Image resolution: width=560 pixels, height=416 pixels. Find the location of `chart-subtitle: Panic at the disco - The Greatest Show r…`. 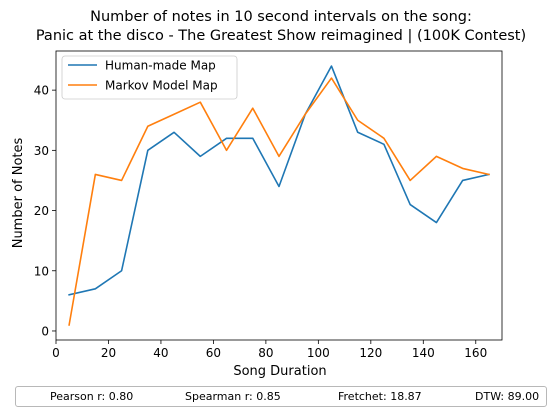

chart-subtitle: Panic at the disco - The Greatest Show r… is located at coordinates (281, 36).